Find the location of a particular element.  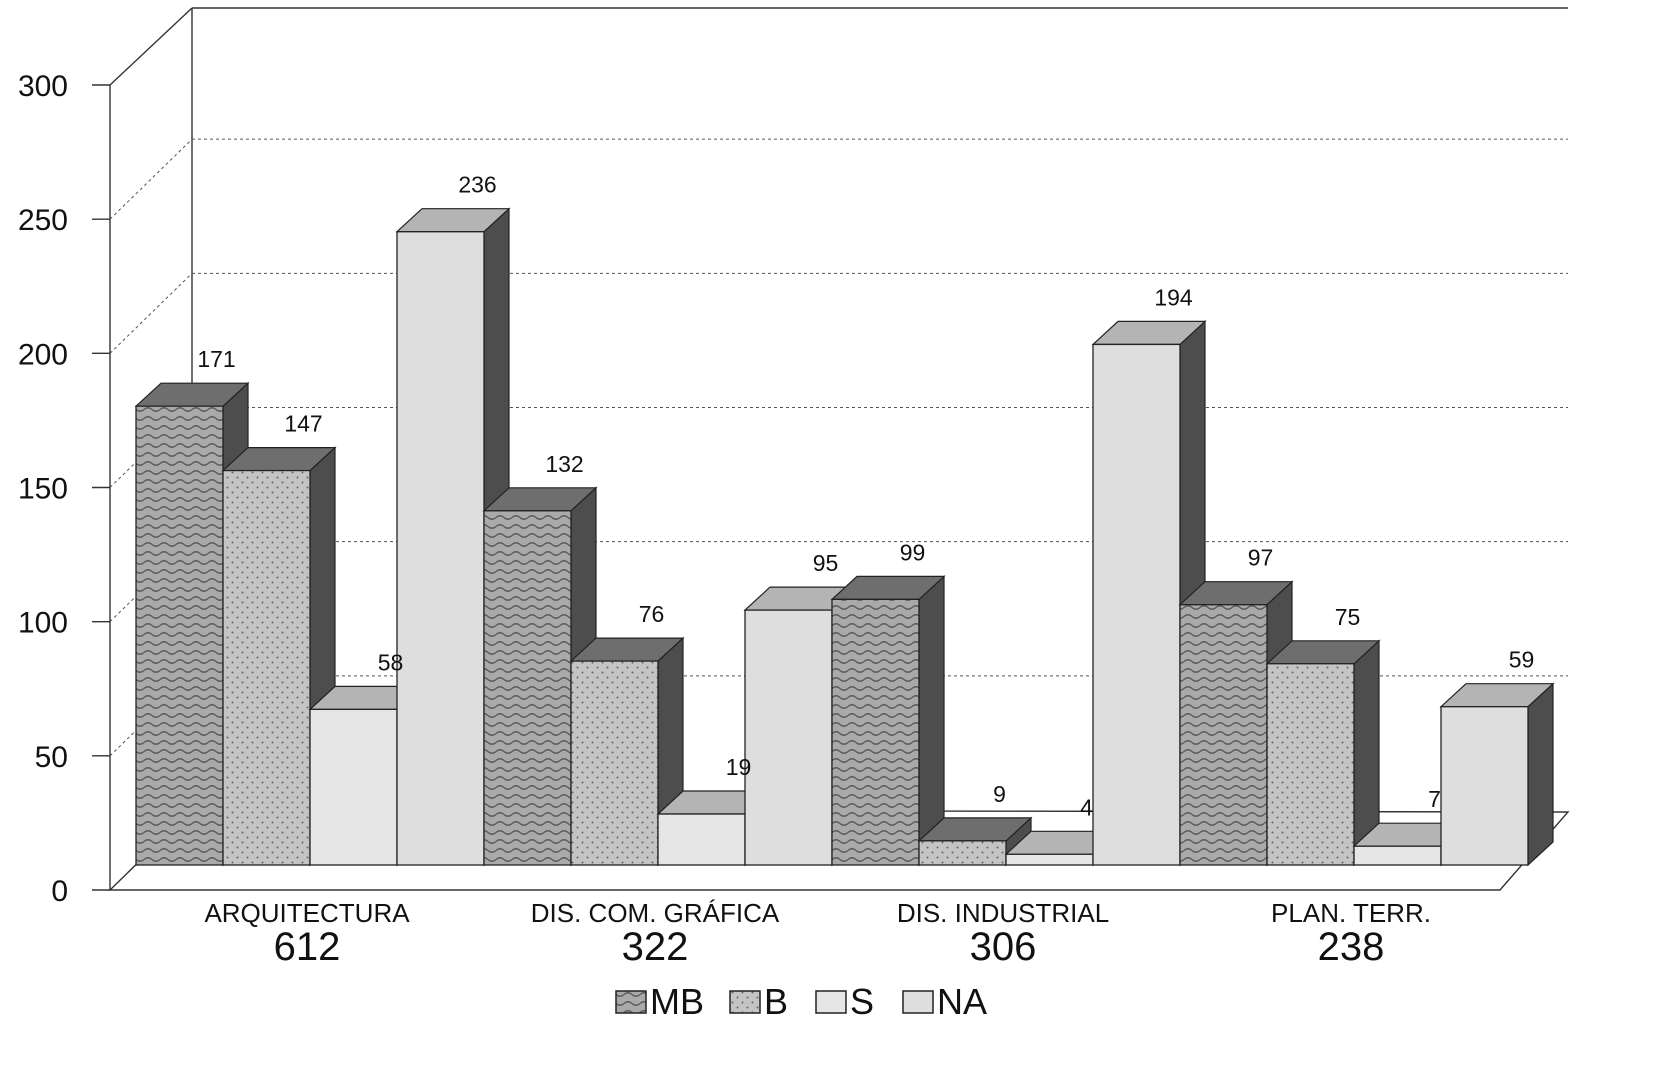

y-tick-label: 150 is located at coordinates (43, 489).